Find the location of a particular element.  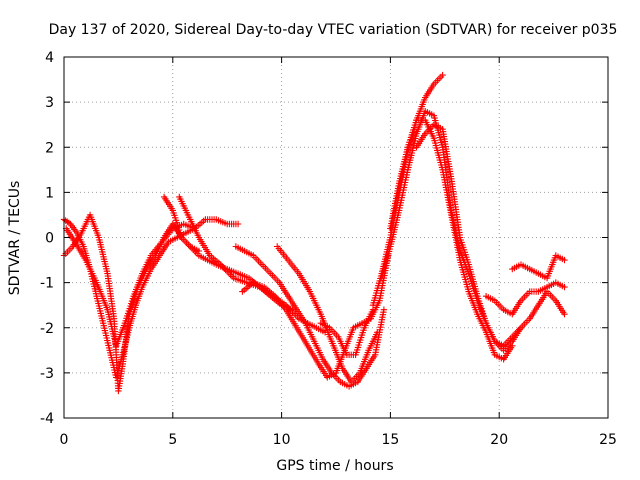

series-sat-c is located at coordinates (152, 282).